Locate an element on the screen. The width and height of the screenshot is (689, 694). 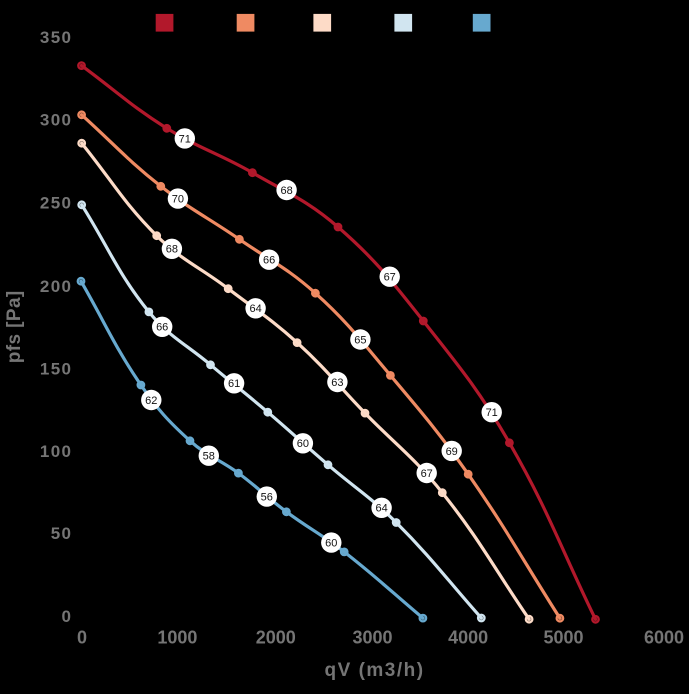
svg-text: 100 is located at coordinates (56, 451).